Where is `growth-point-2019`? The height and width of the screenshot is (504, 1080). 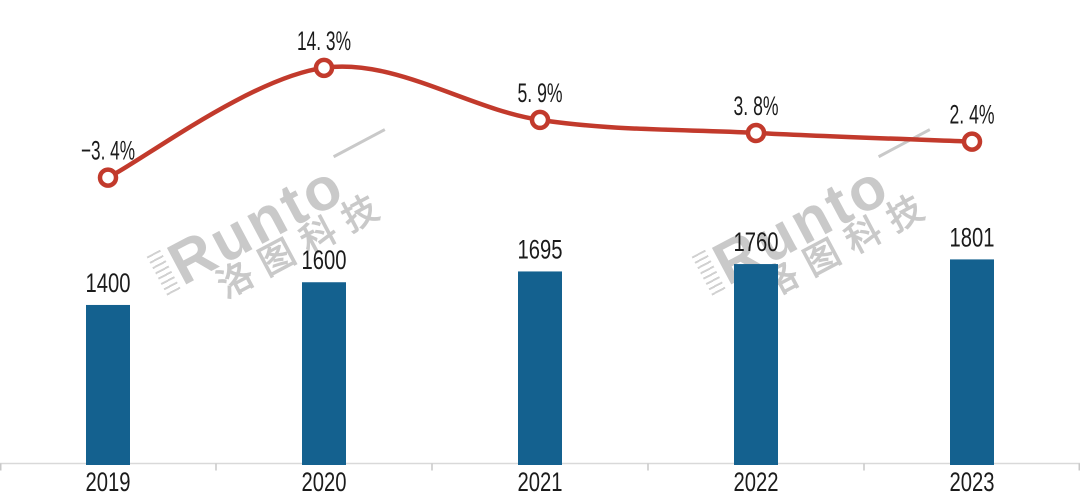
growth-point-2019 is located at coordinates (108, 177).